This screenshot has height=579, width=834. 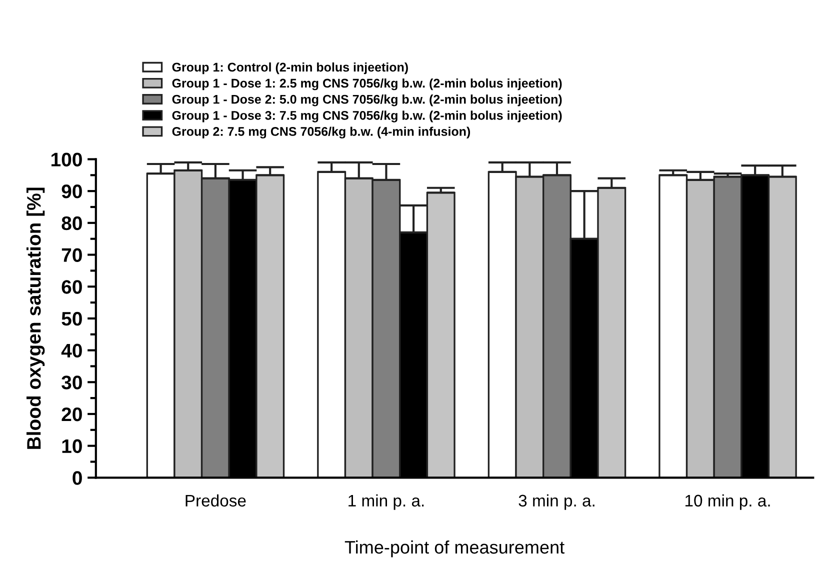 What do you see at coordinates (72, 319) in the screenshot?
I see `y-tick-label: 50` at bounding box center [72, 319].